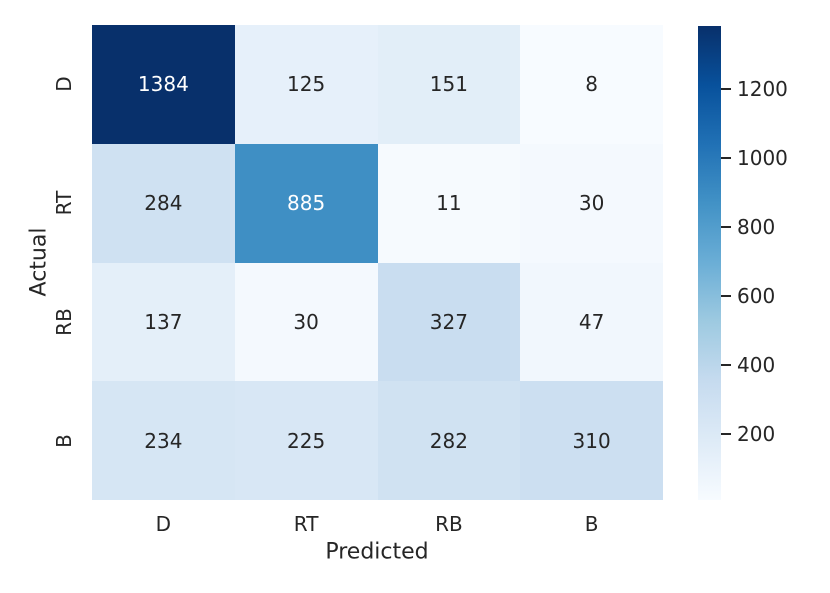 The height and width of the screenshot is (593, 830). What do you see at coordinates (64, 203) in the screenshot?
I see `y-tick-label-RT: RT` at bounding box center [64, 203].